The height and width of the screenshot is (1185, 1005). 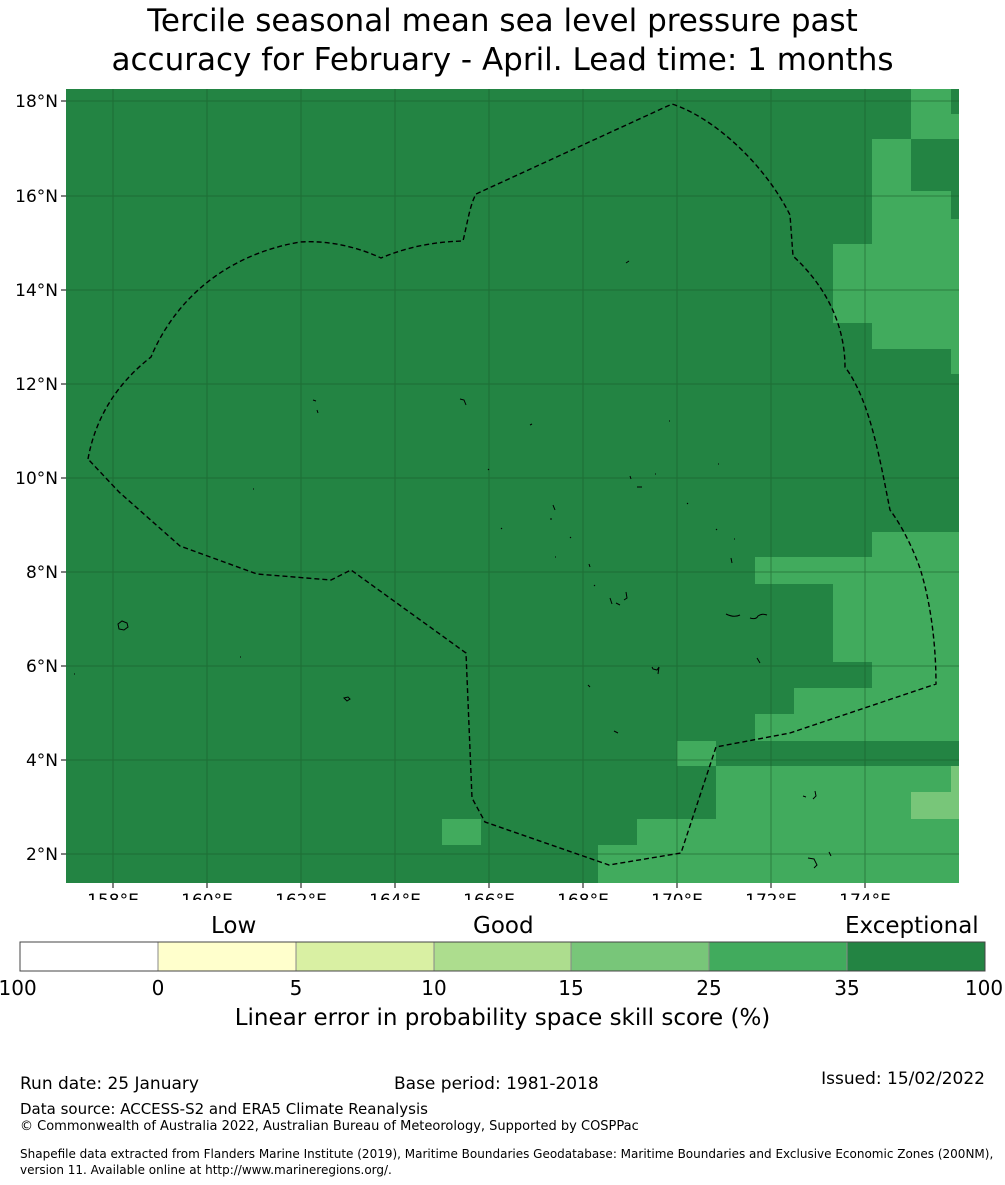 What do you see at coordinates (571, 988) in the screenshot?
I see `colorbar-tick: 15` at bounding box center [571, 988].